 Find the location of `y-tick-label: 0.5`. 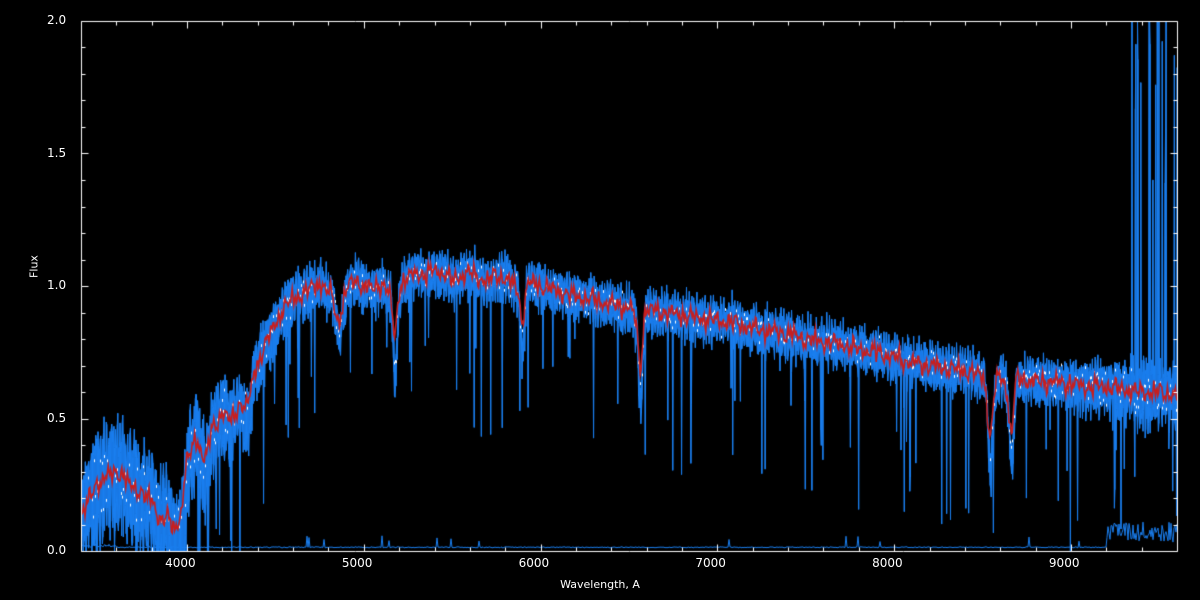

y-tick-label: 0.5 is located at coordinates (57, 417).